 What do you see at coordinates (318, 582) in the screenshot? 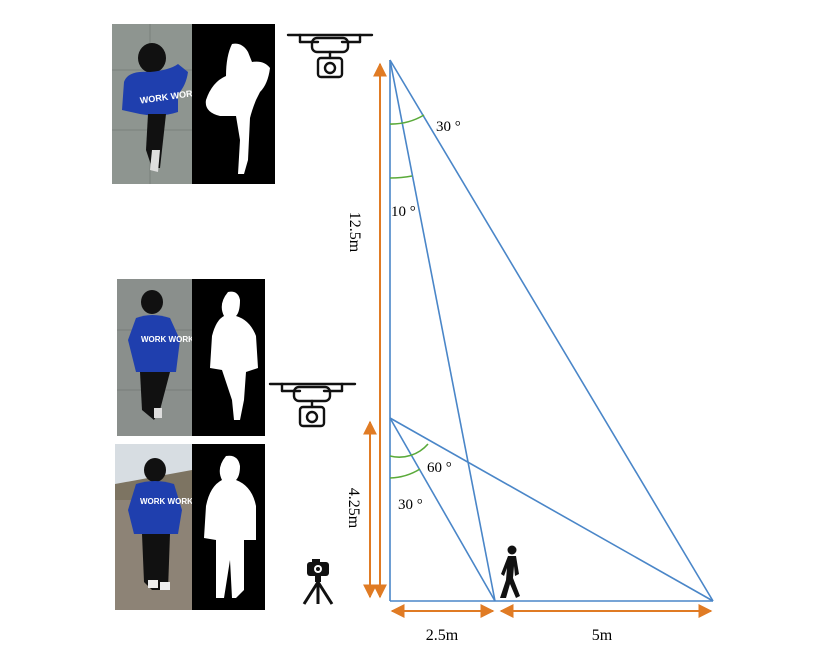
I see `tripod-camera-icon` at bounding box center [318, 582].